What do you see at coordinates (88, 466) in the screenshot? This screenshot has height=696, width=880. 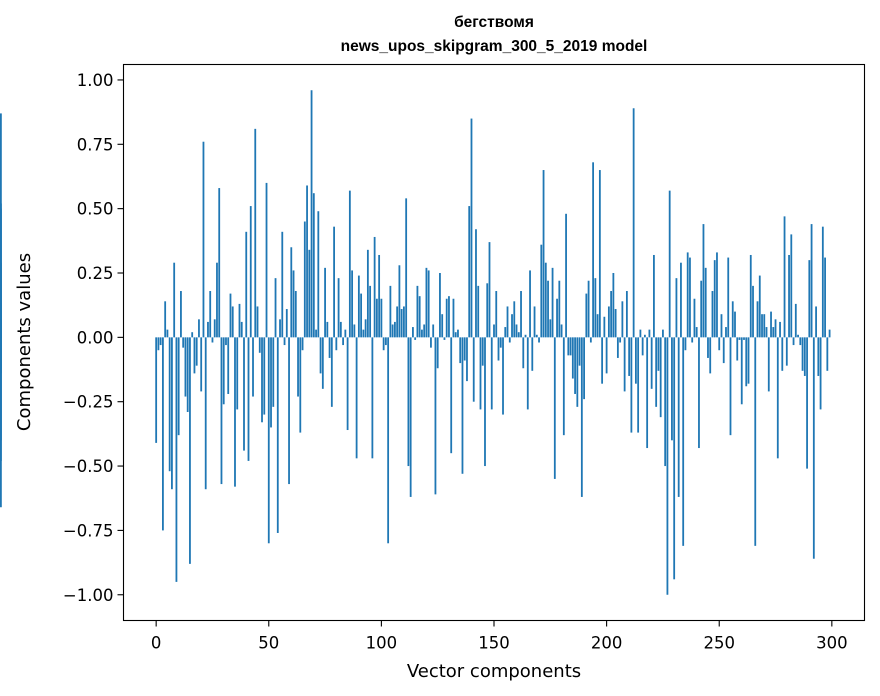 I see `y-tick-label: −0.50` at bounding box center [88, 466].